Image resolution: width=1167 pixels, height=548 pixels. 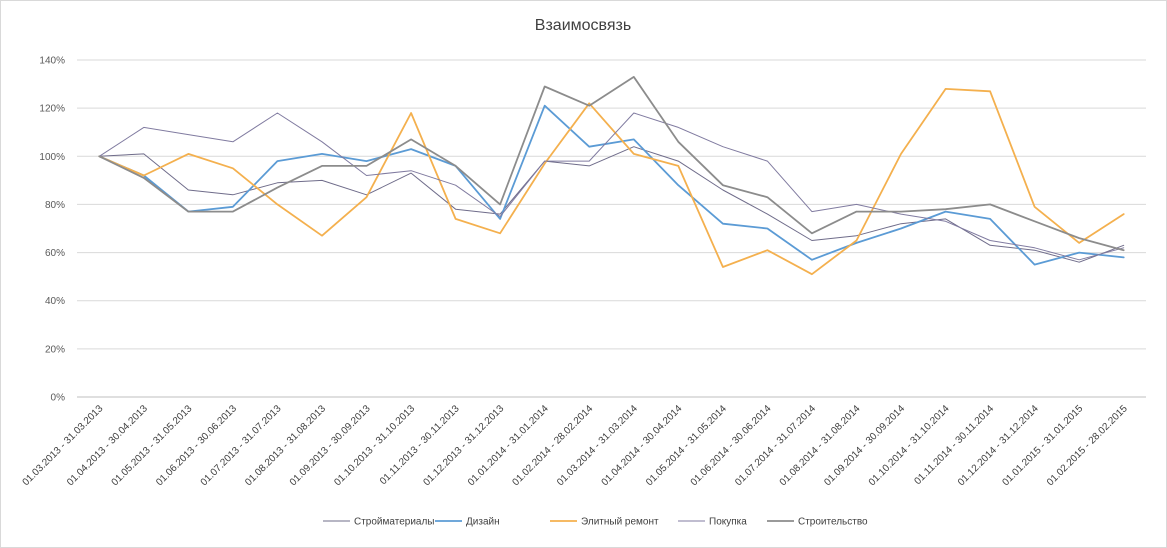 I want to click on y-tick-label: 80%, so click(x=55, y=205).